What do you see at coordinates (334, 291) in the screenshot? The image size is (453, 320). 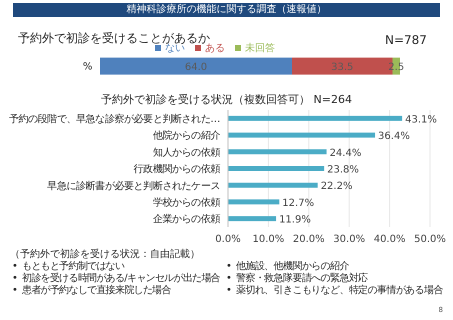 I see `text: • 薬切れ、引きこもりなど、特定の事情がある場合` at bounding box center [334, 291].